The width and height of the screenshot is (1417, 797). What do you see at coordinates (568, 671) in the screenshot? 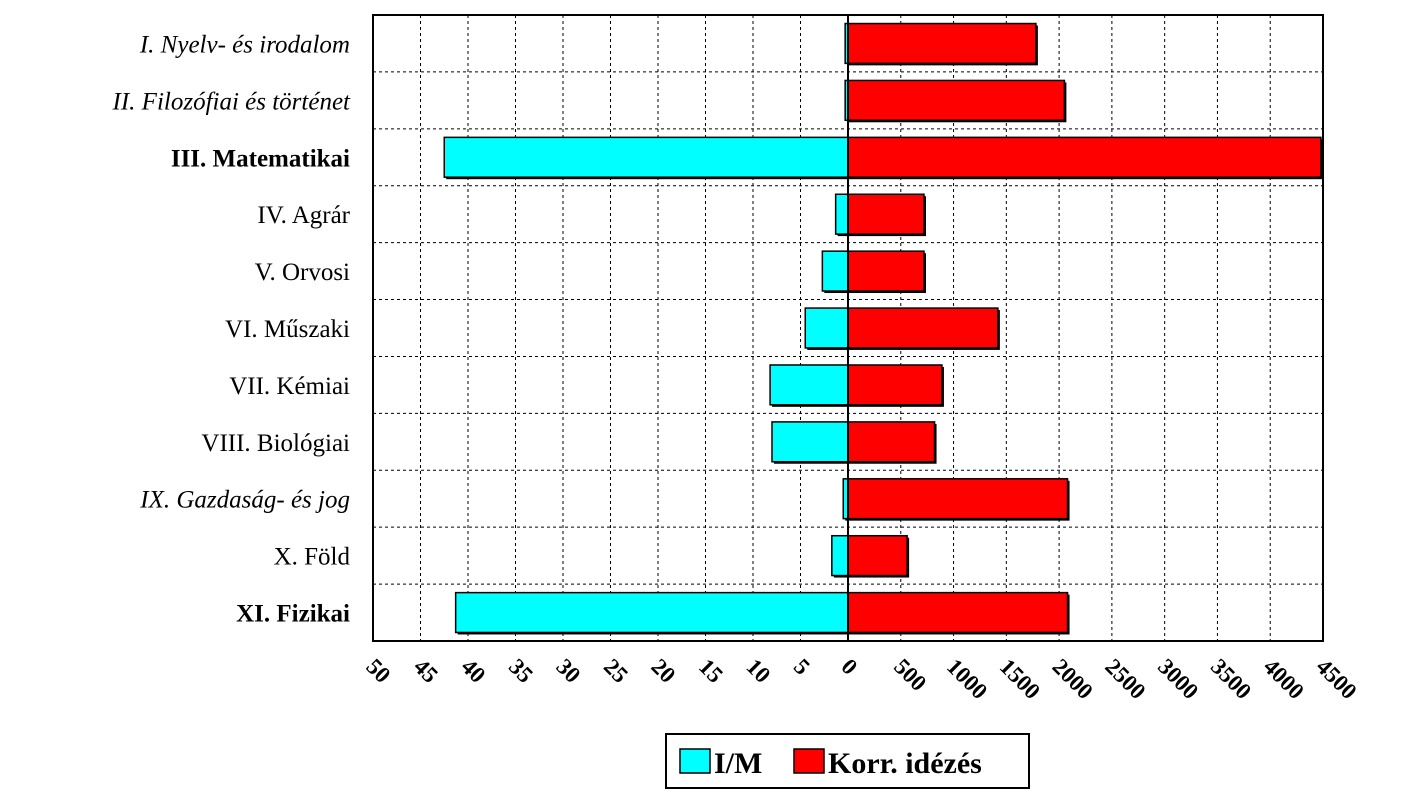
I see `x-tick-label-im: 30` at bounding box center [568, 671].